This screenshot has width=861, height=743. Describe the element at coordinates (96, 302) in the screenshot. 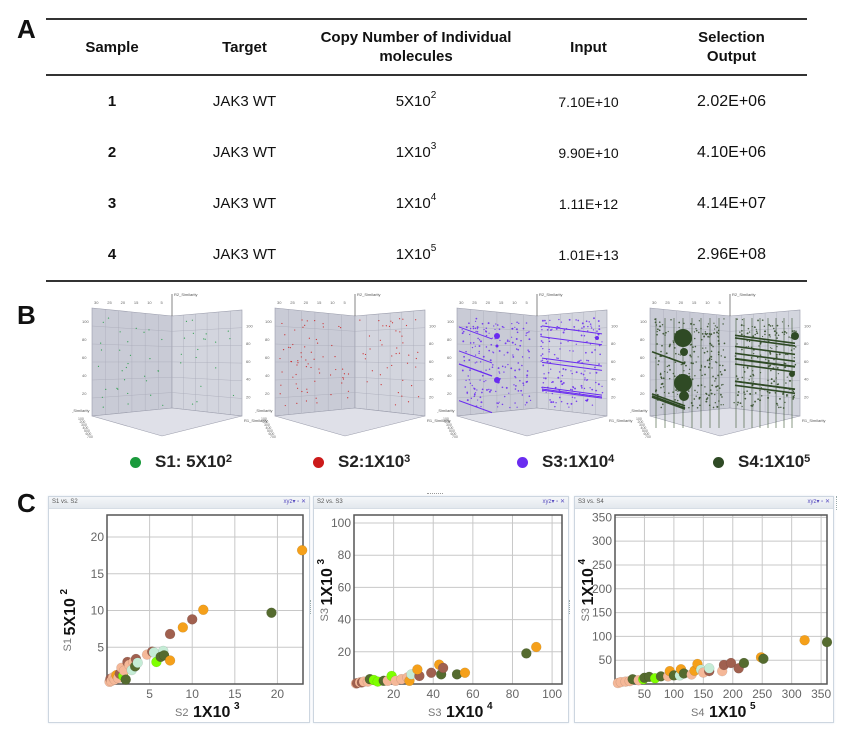

I see `cube-tick-label: 30` at that location.